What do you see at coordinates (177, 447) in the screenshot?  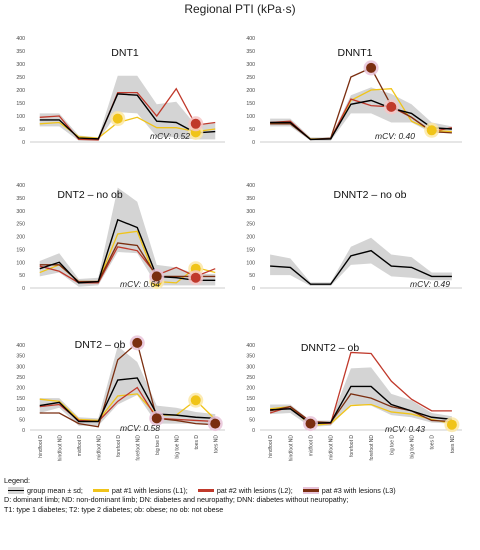 I see `x-tick-label: big toe ND` at bounding box center [177, 447].